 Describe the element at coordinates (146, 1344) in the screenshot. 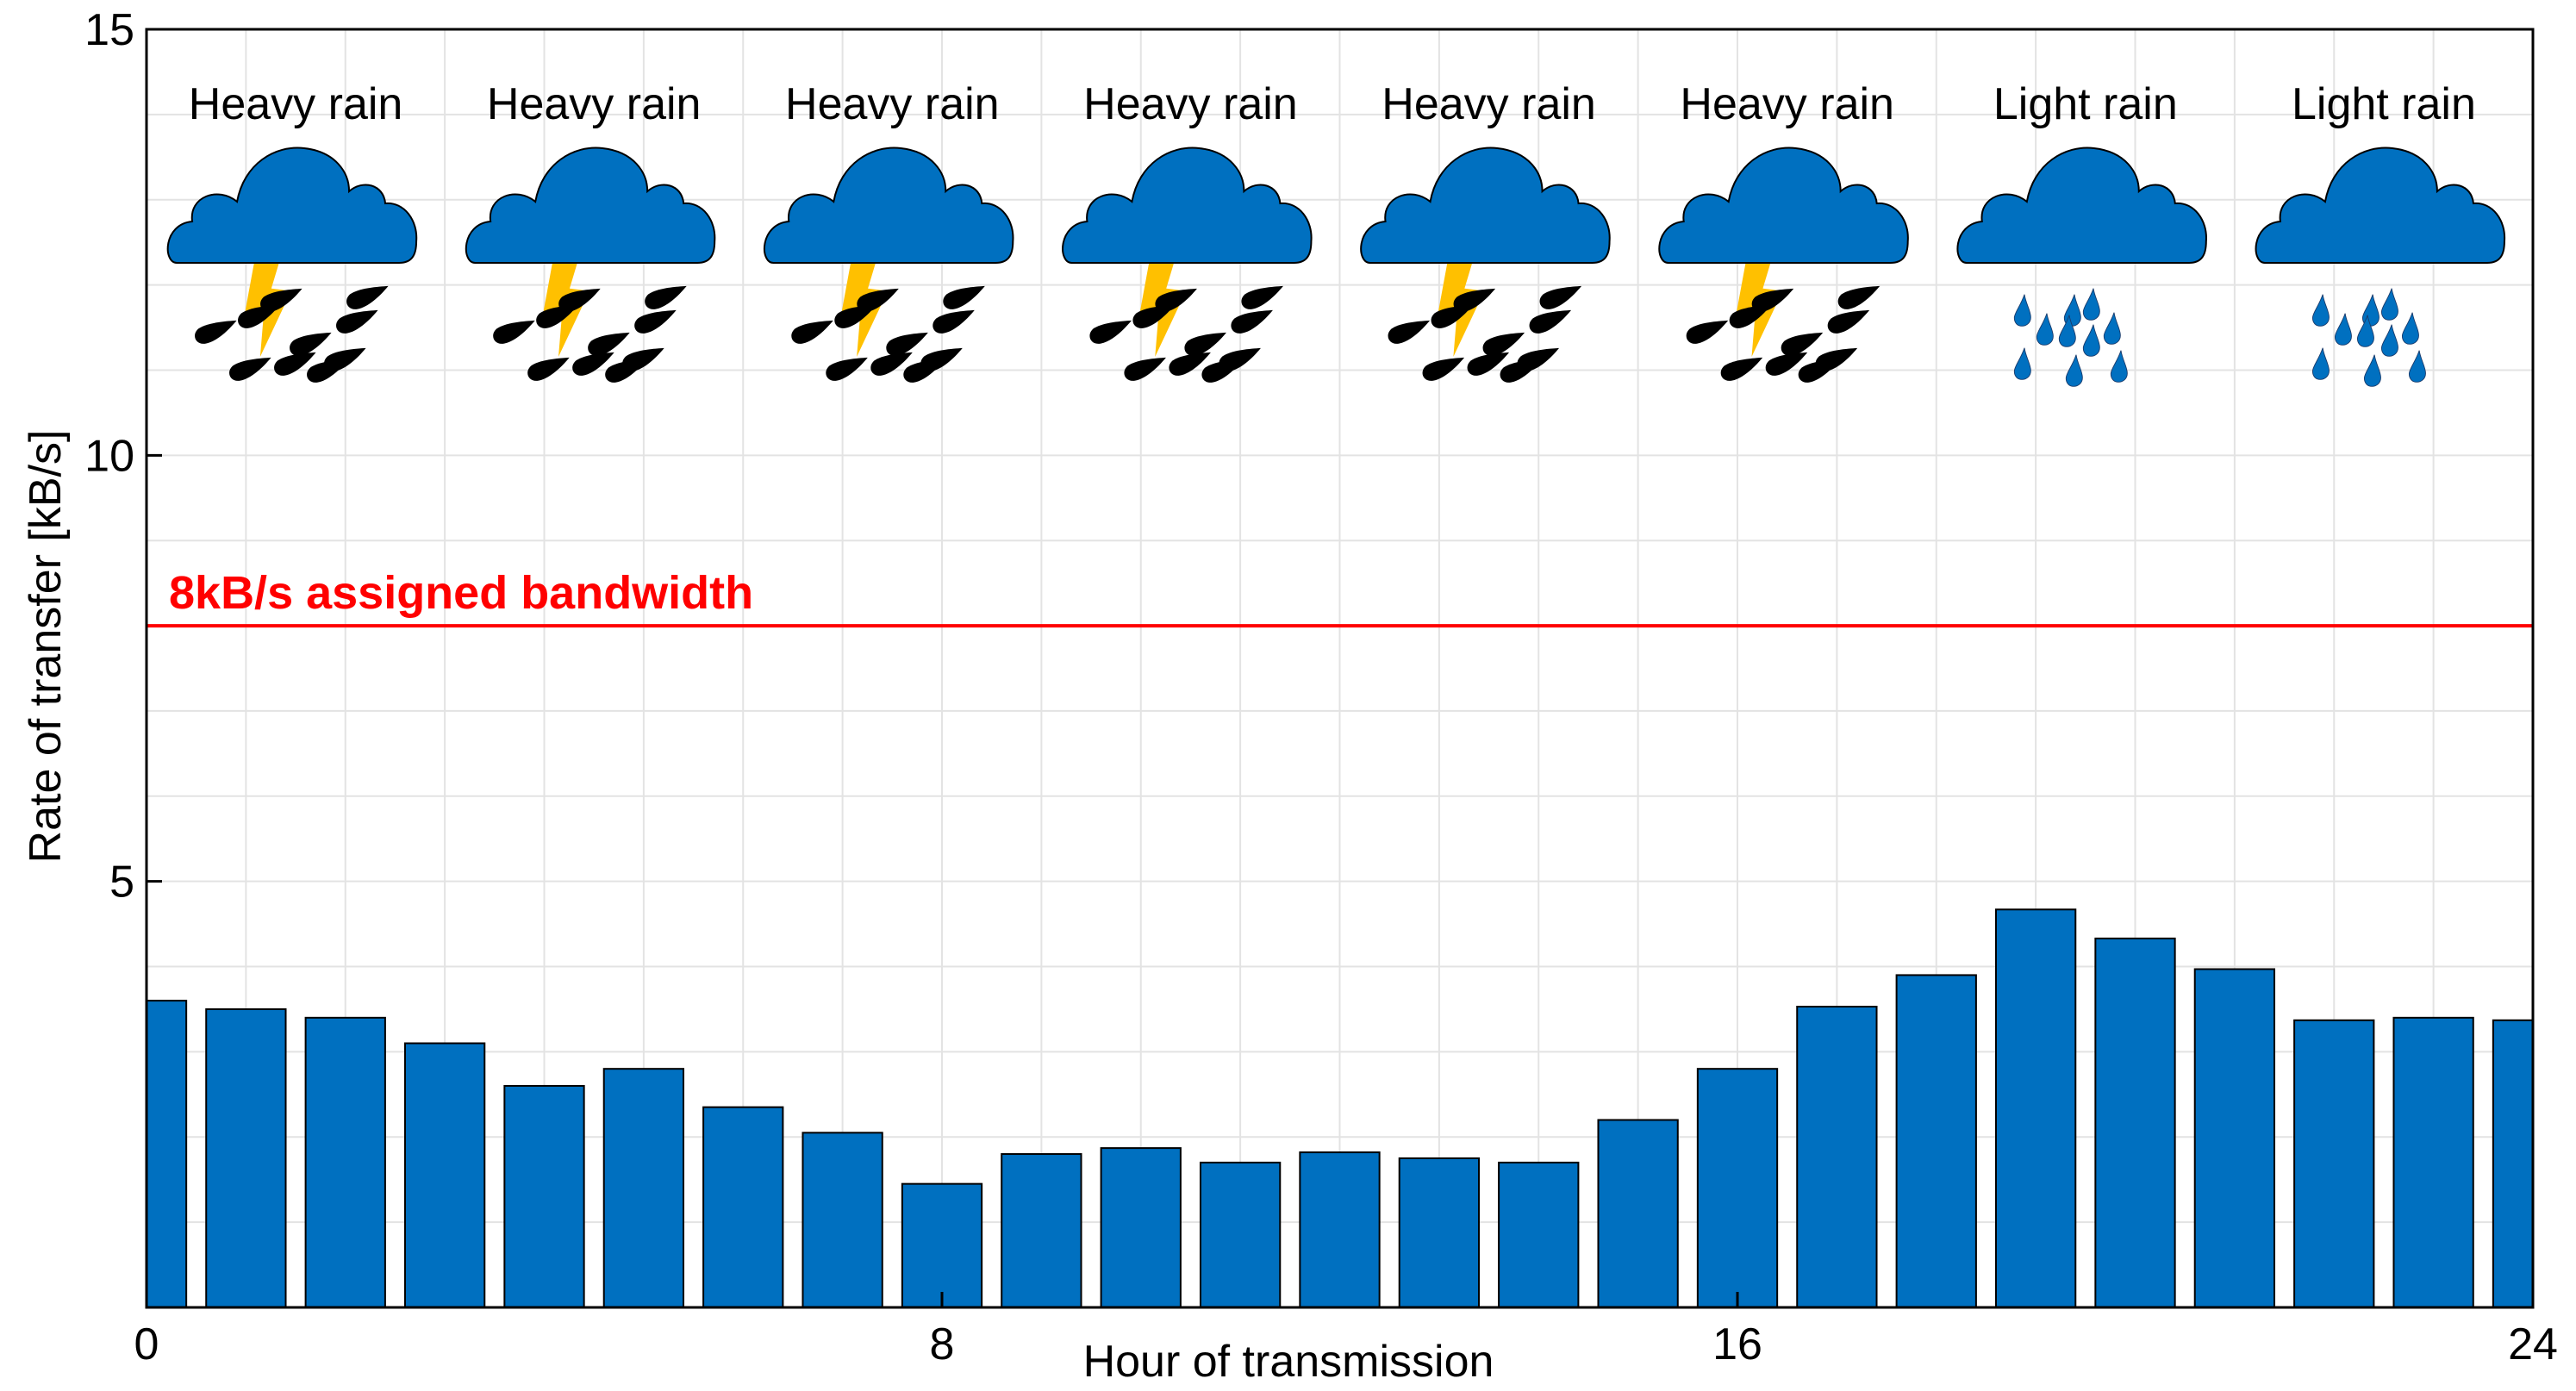

I see `x-tick-label: 0` at that location.